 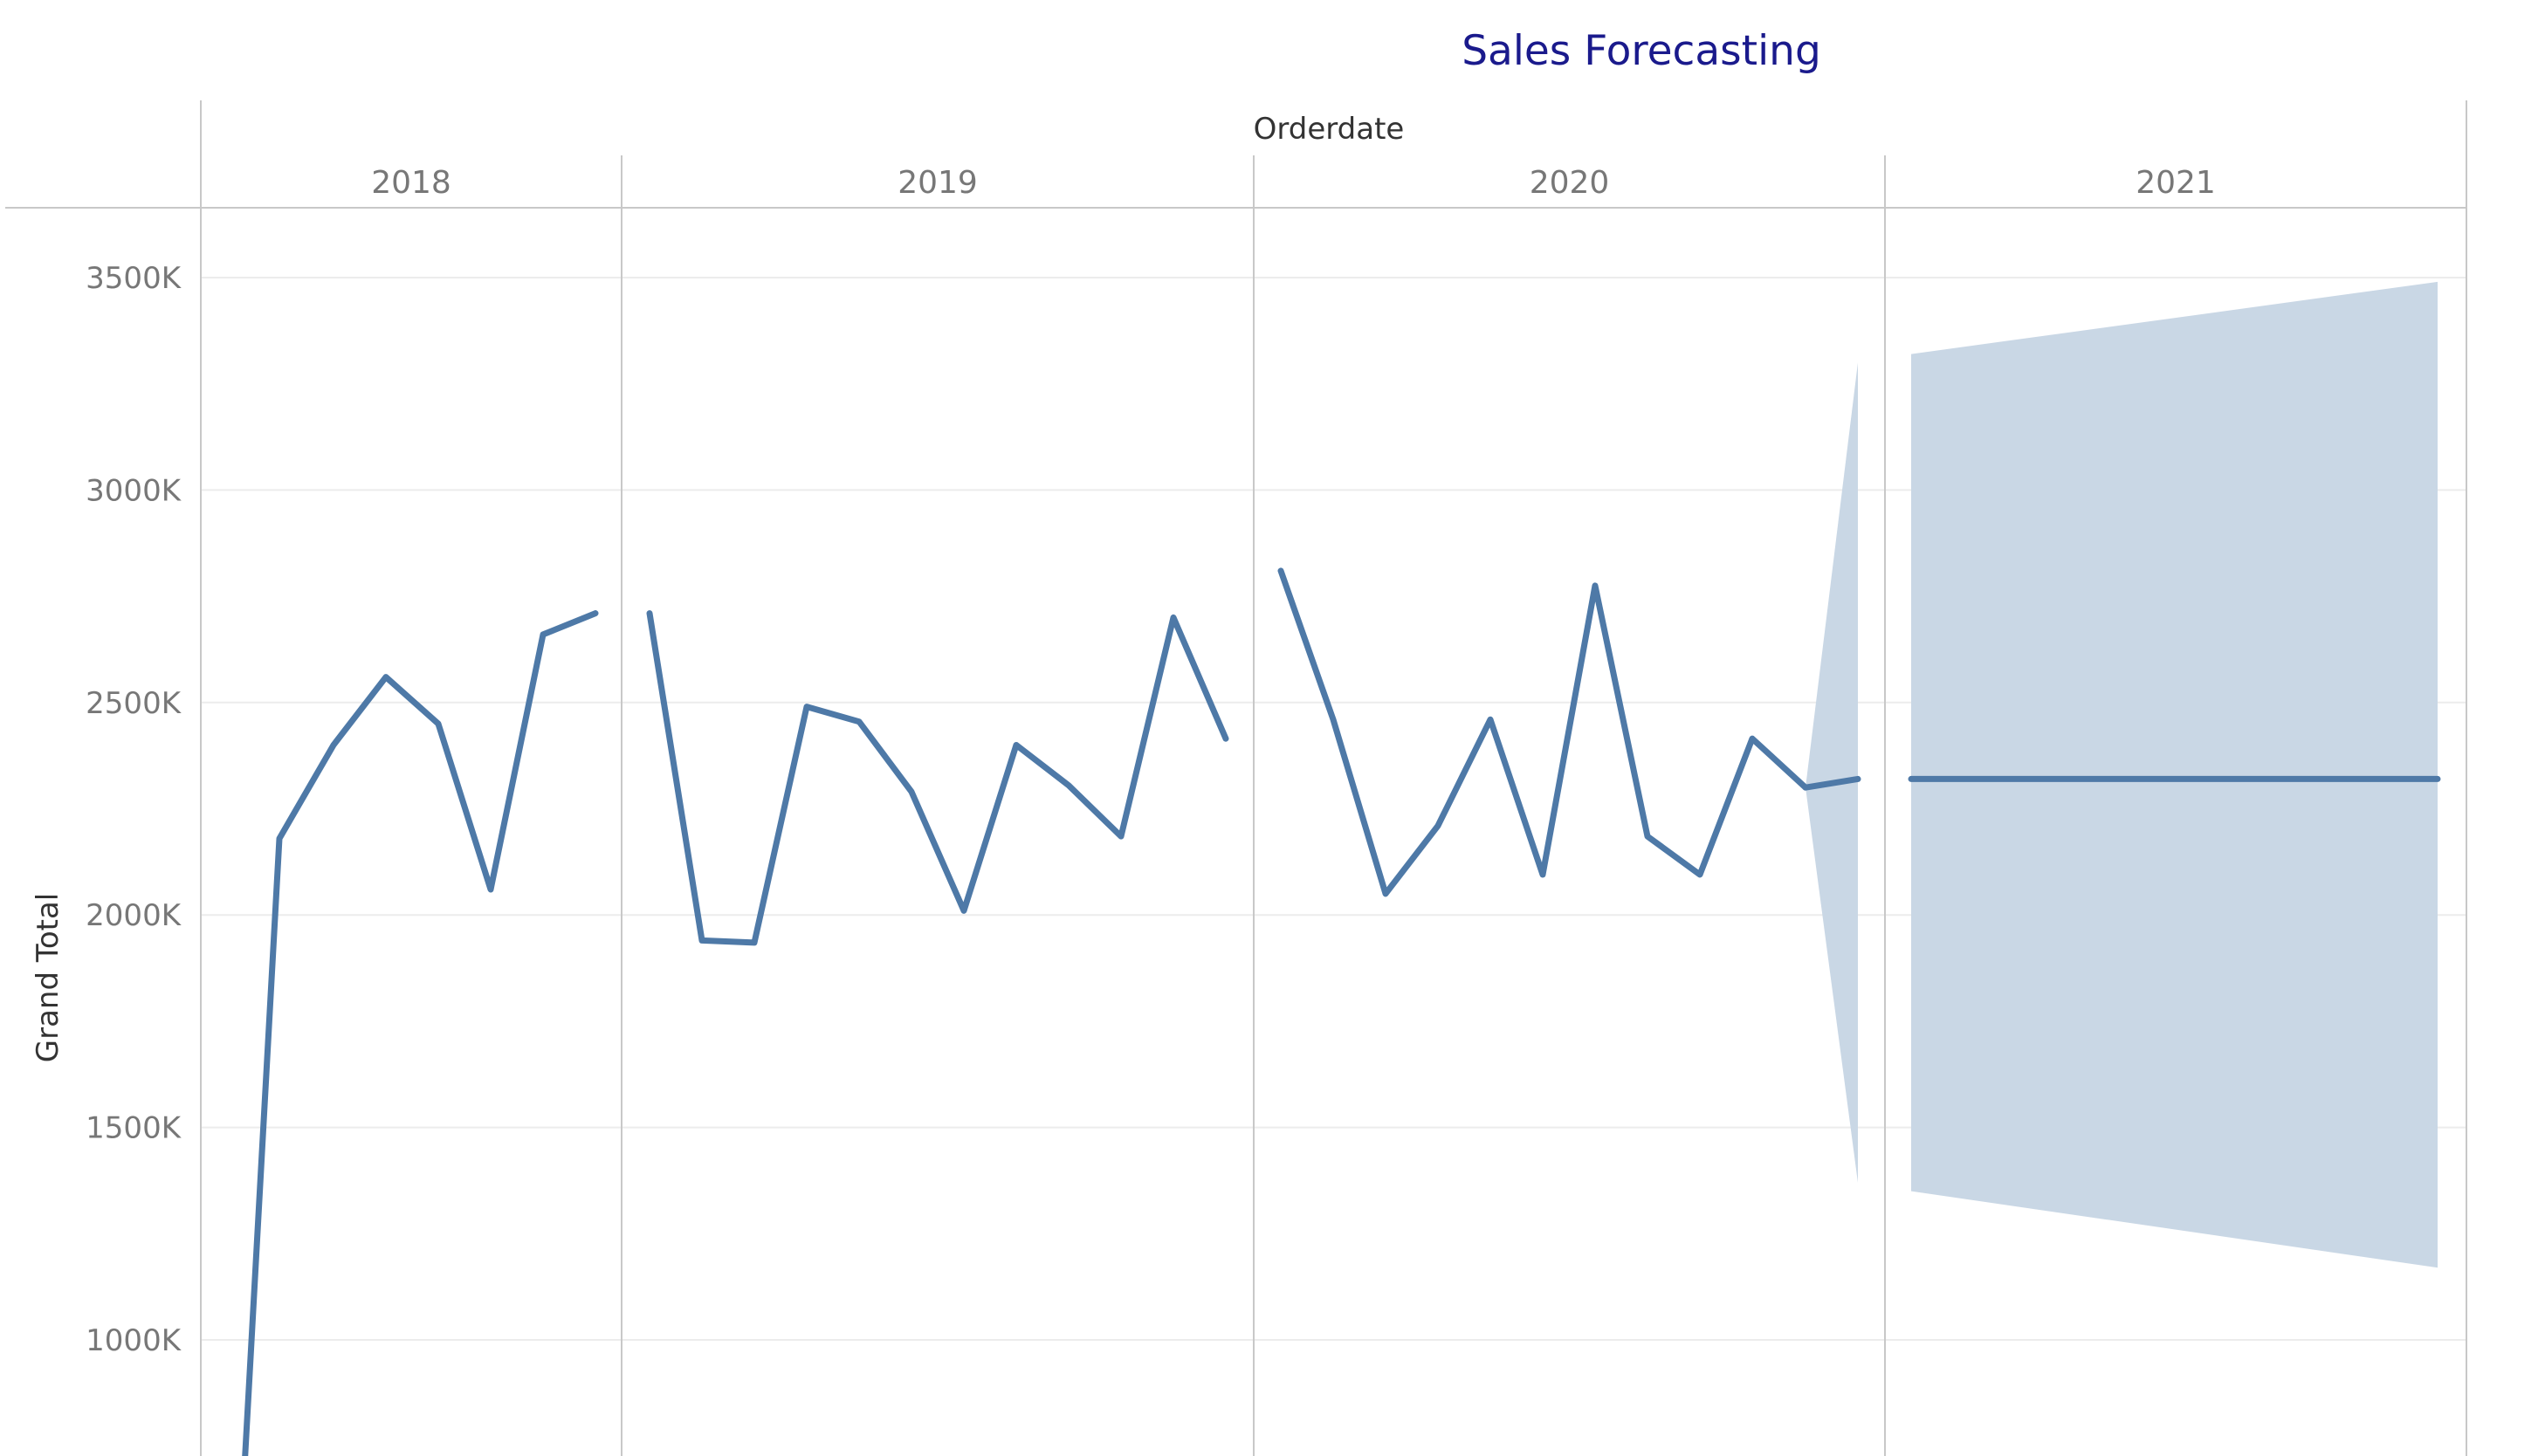 I want to click on column-header-orderdate: Orderdate, so click(x=1329, y=129).